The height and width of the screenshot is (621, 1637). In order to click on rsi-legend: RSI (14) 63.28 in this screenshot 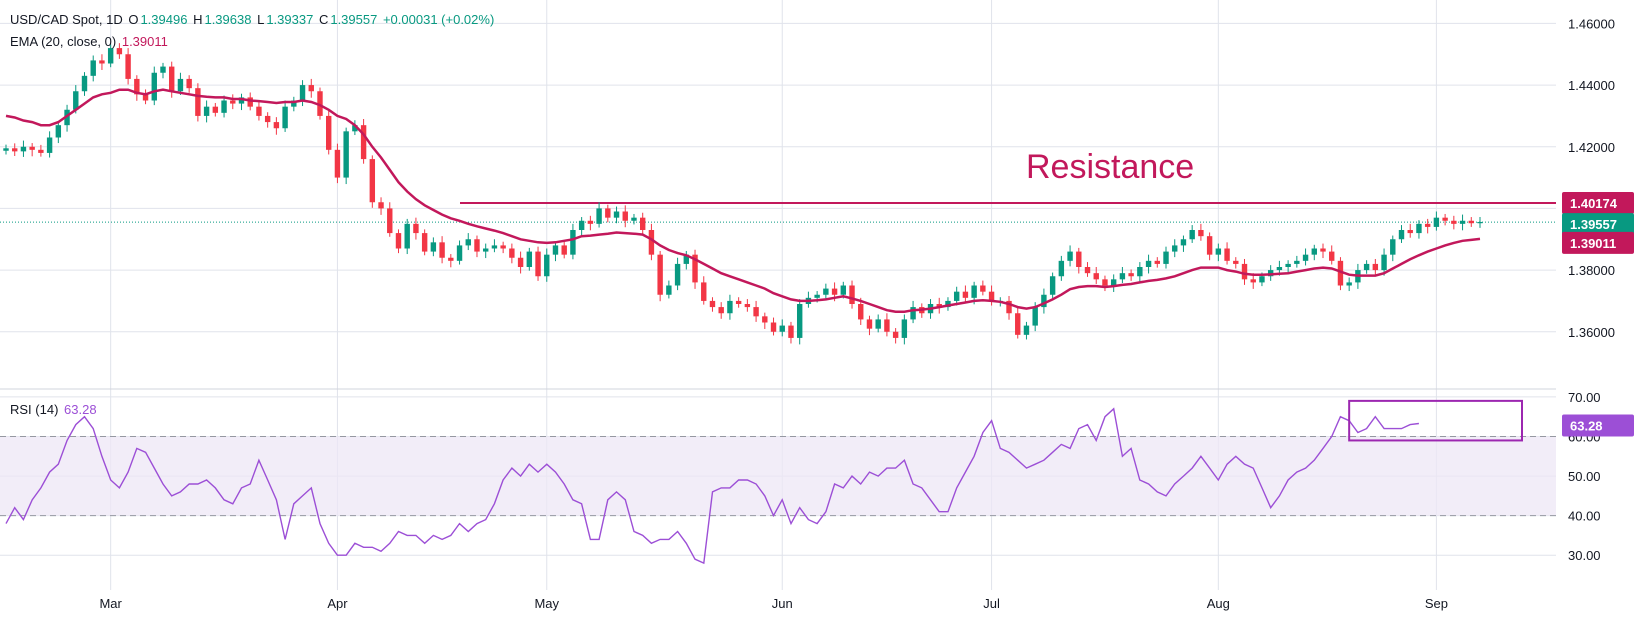, I will do `click(54, 410)`.